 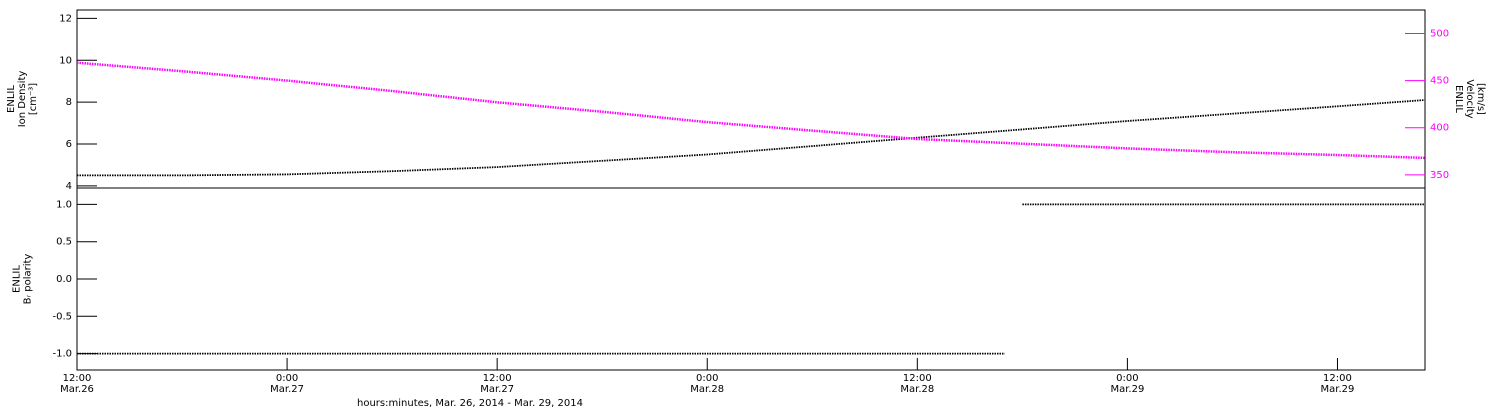 I want to click on y-tick-label: 0.5, so click(x=64, y=242).